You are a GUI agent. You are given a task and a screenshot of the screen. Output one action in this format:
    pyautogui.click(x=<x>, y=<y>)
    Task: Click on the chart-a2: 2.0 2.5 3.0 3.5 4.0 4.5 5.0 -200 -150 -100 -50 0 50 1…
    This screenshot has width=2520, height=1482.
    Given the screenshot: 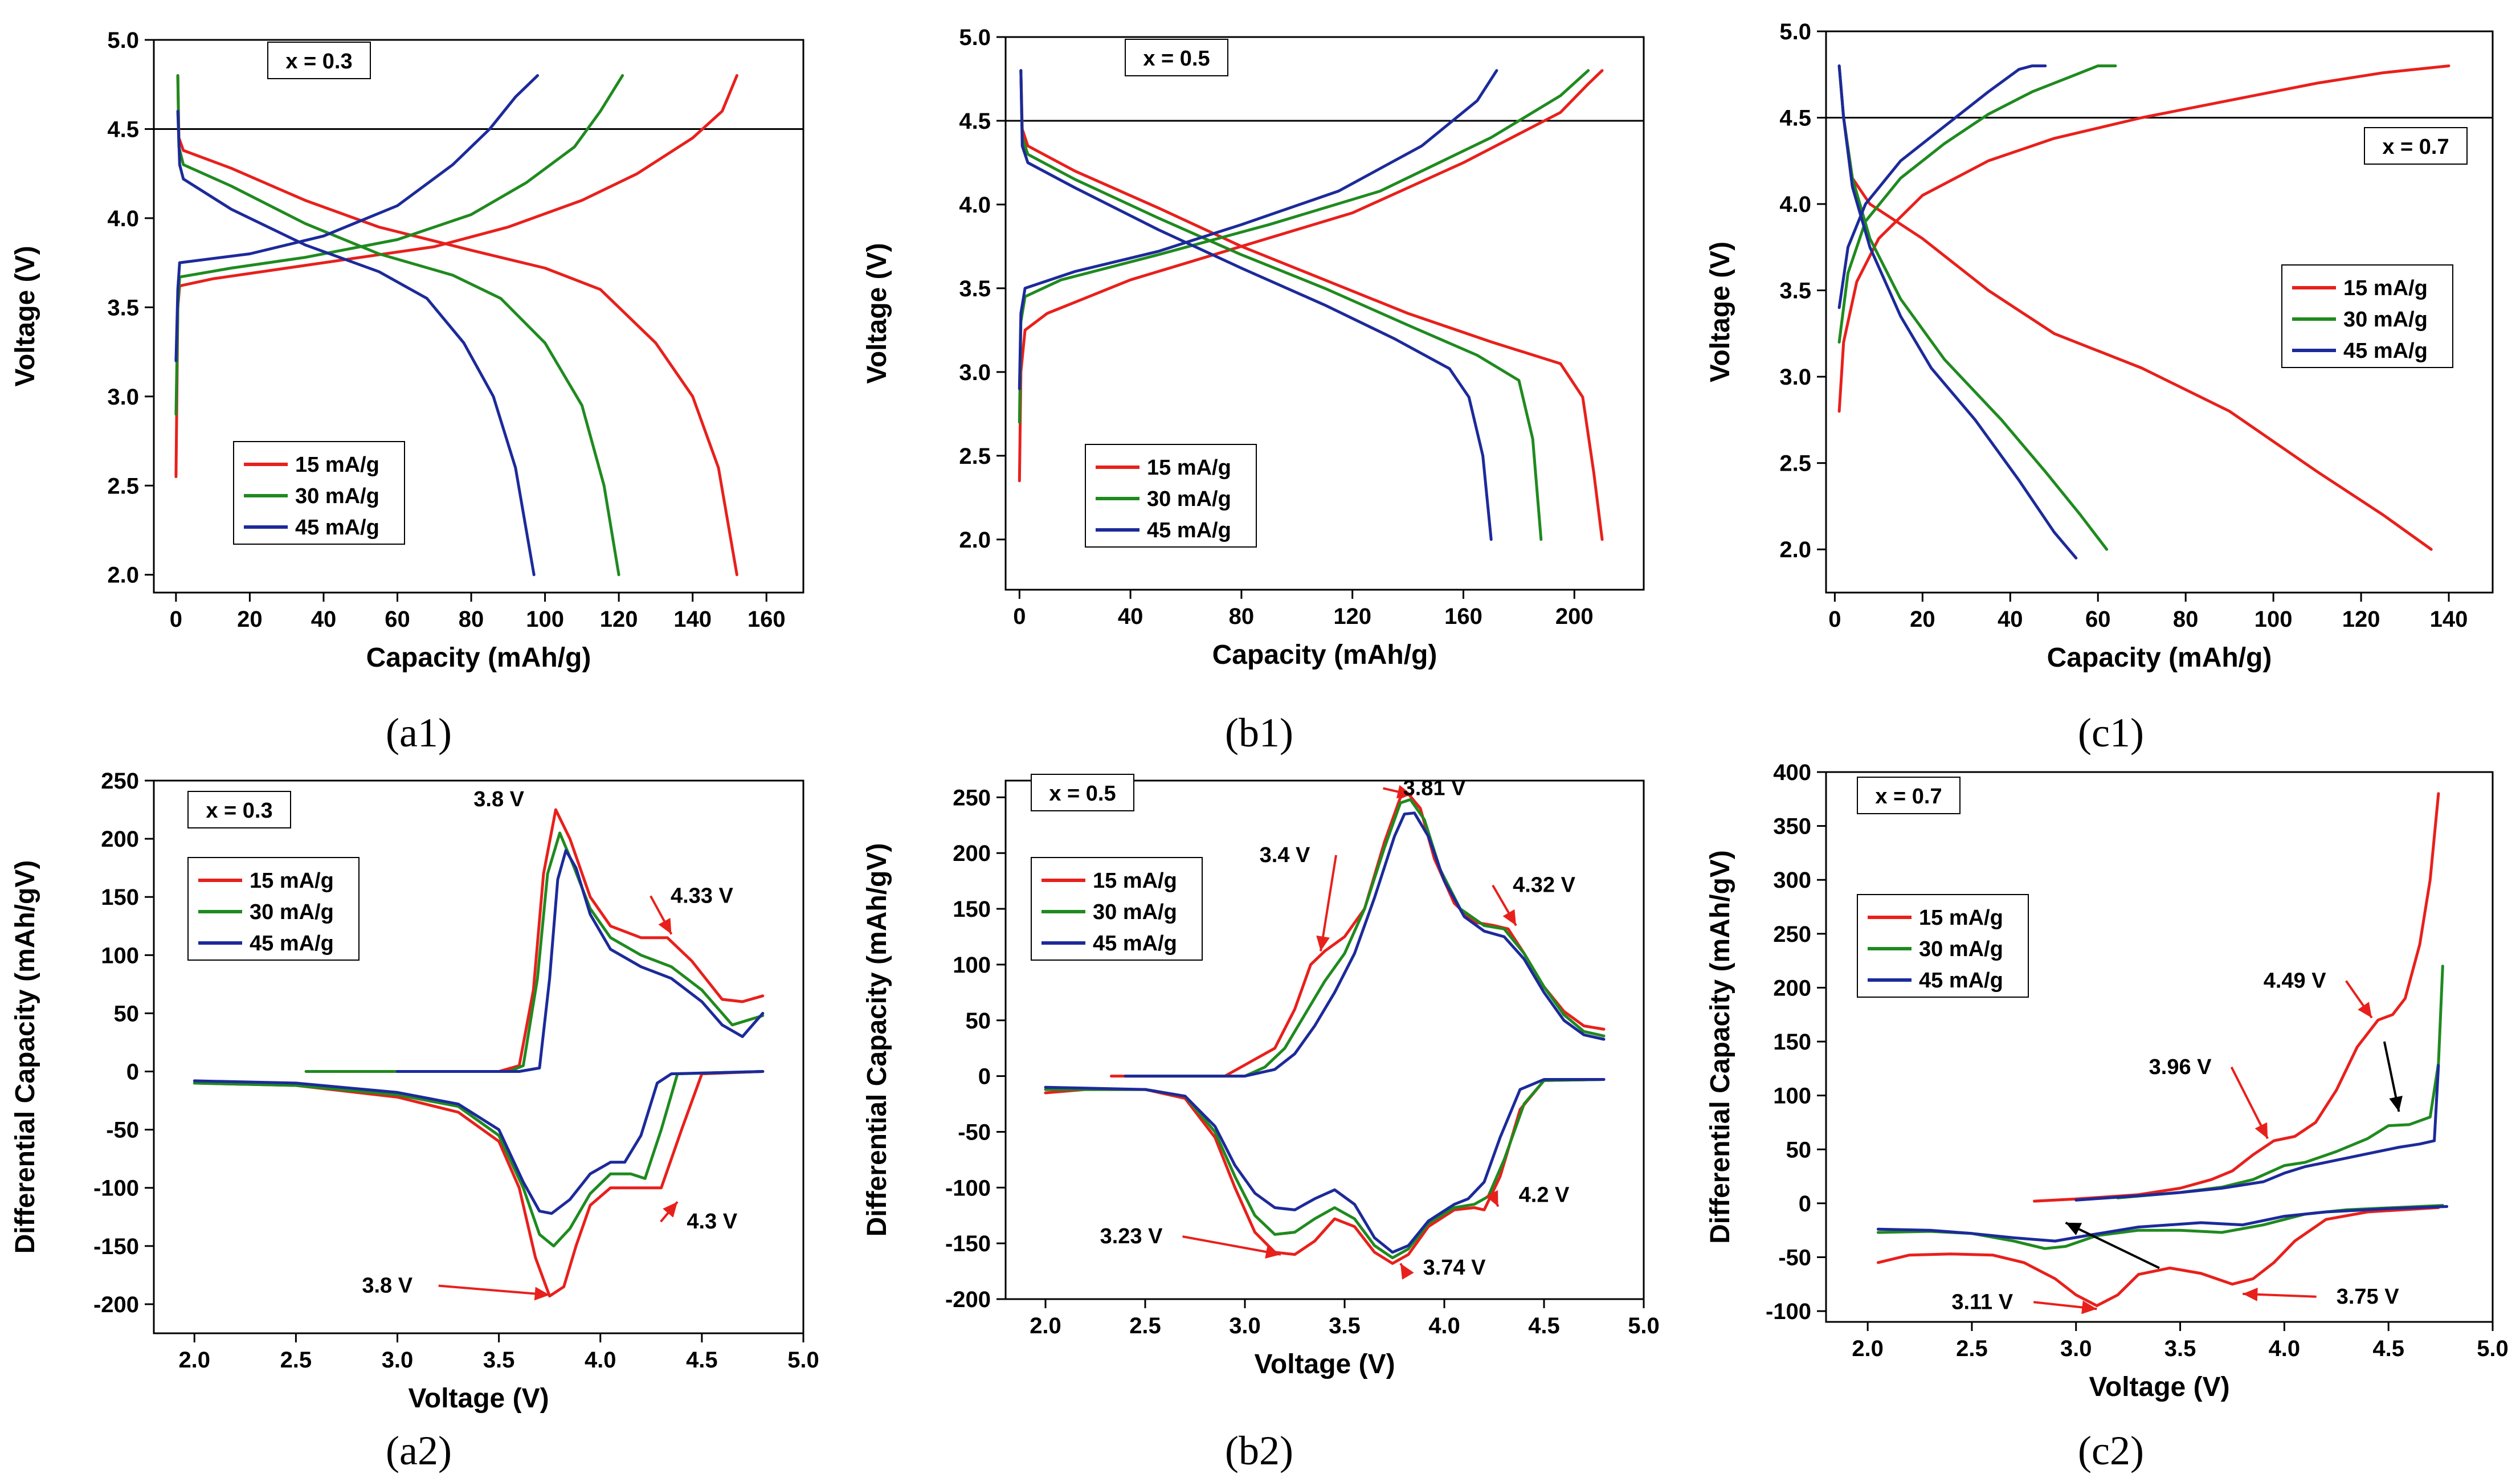 What is the action you would take?
    pyautogui.click(x=415, y=1092)
    